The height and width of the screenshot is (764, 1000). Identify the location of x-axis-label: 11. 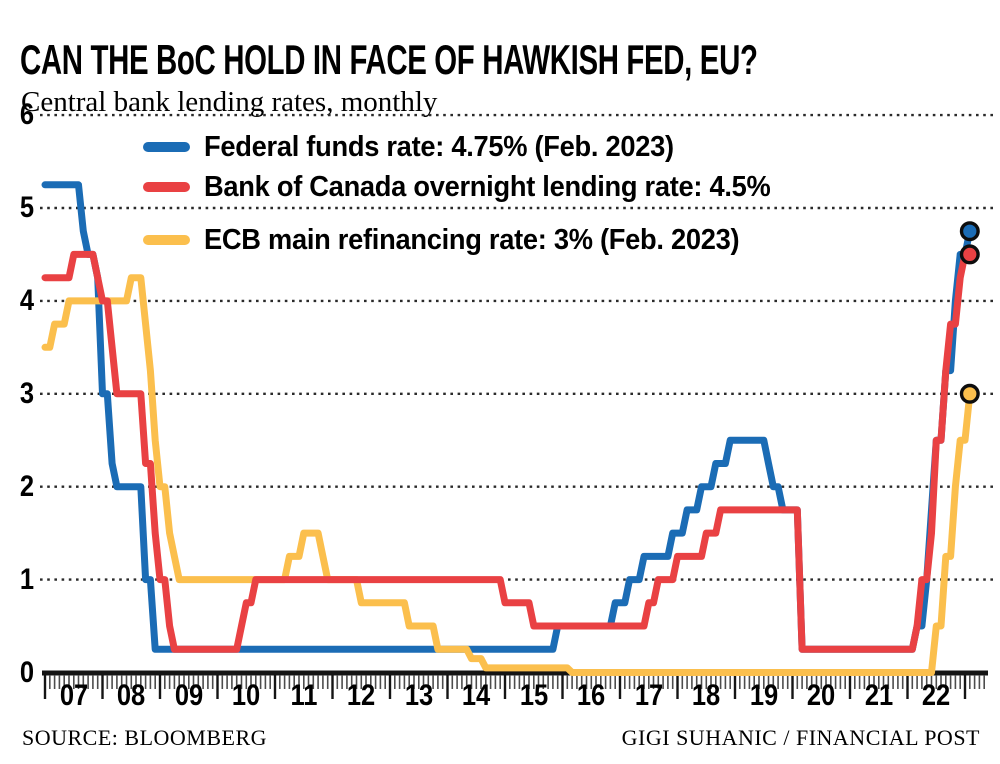
(304, 695).